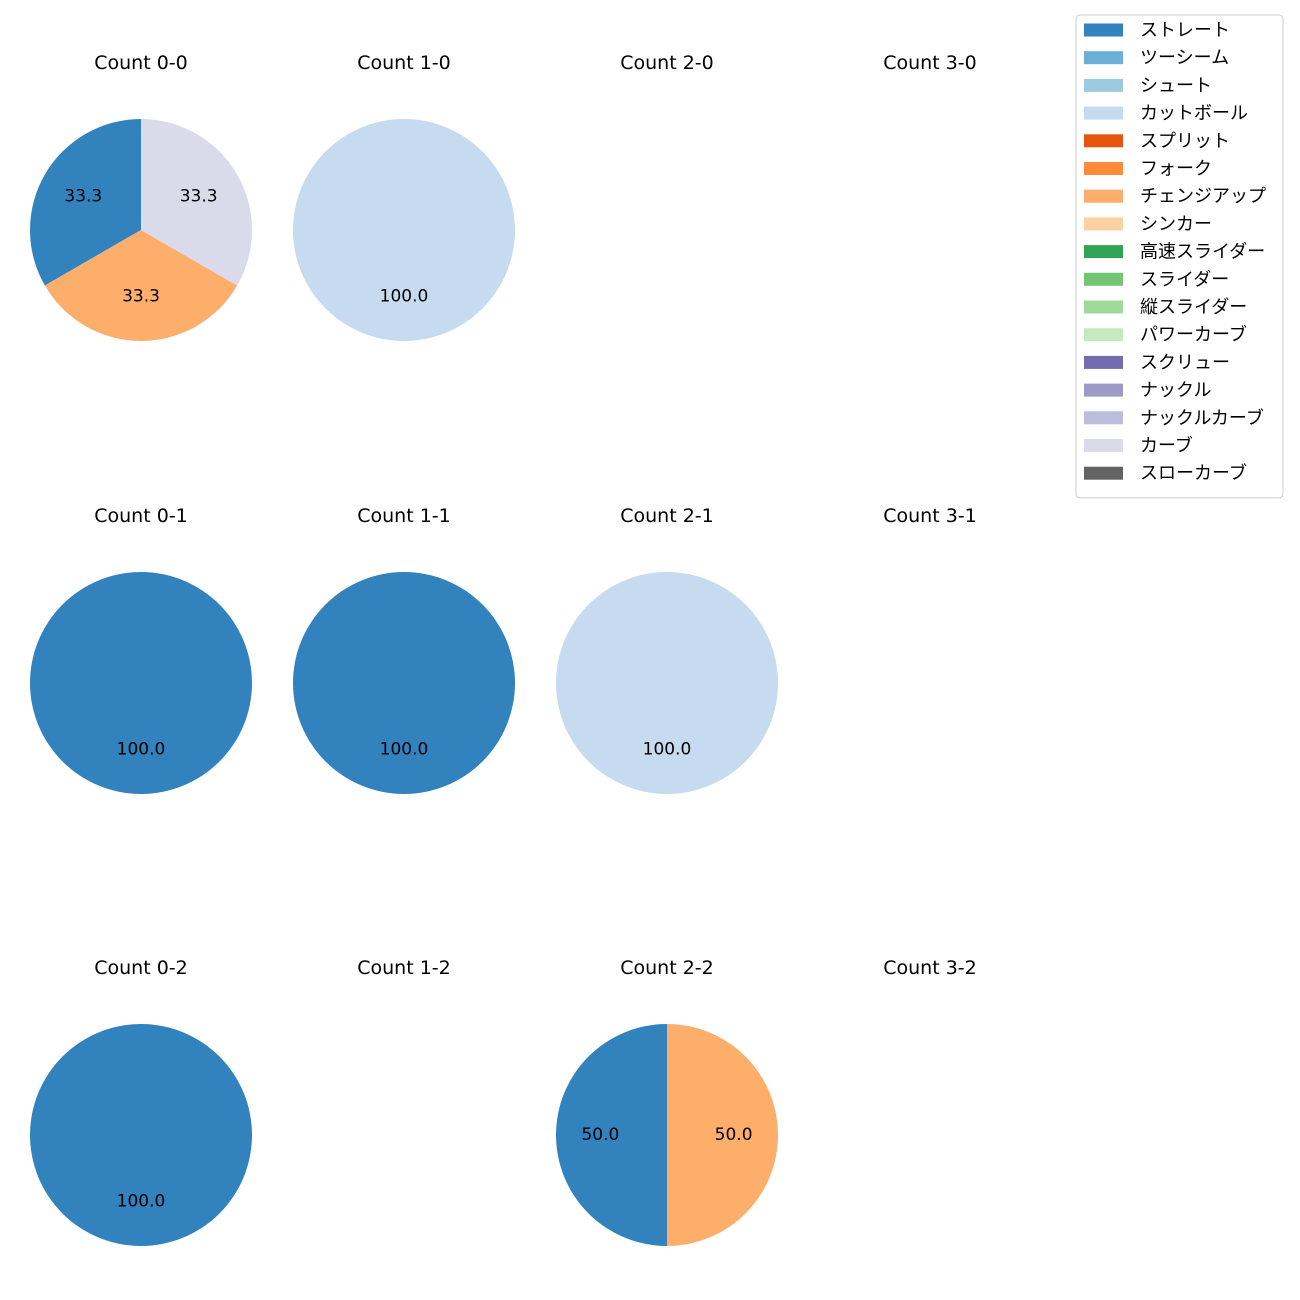  I want to click on subplot-title: Count 2-0, so click(667, 63).